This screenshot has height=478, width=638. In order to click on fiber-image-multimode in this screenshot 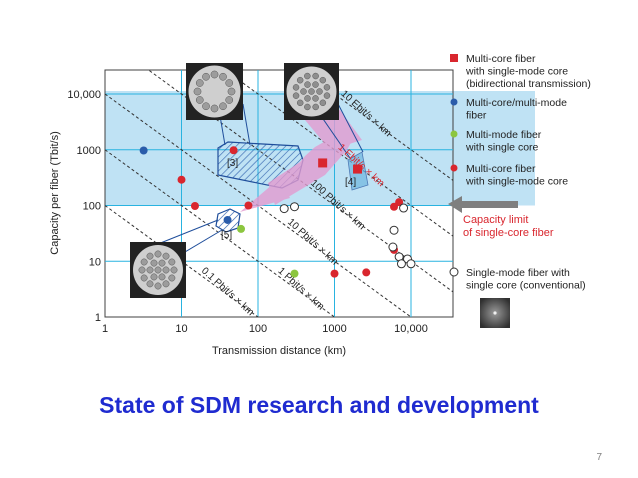, I will do `click(158, 270)`.